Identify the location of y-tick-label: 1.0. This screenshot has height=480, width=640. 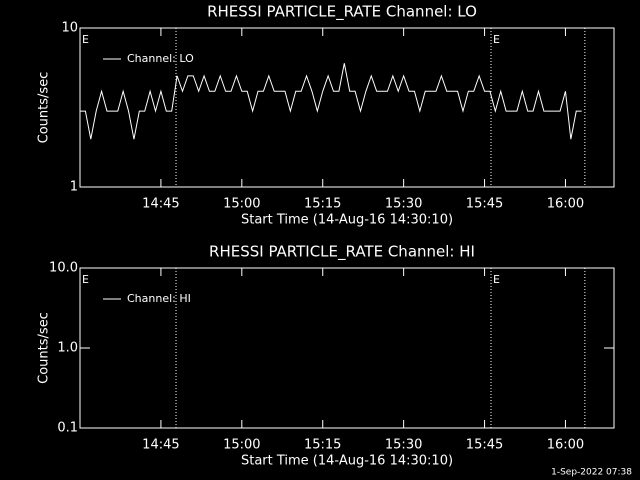
(67, 348).